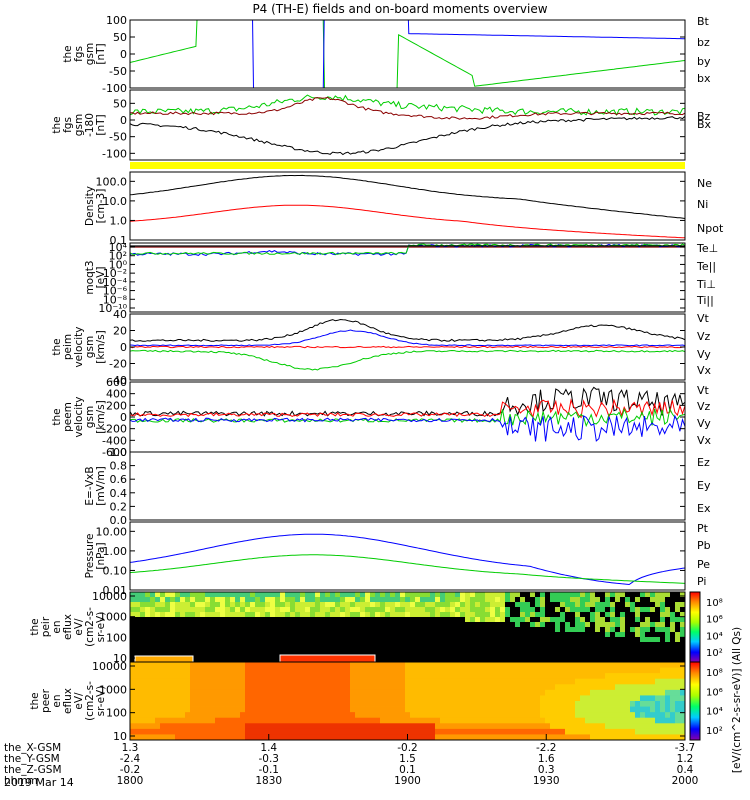  Describe the element at coordinates (115, 299) in the screenshot. I see `ytick-label: 10⁻⁸` at that location.